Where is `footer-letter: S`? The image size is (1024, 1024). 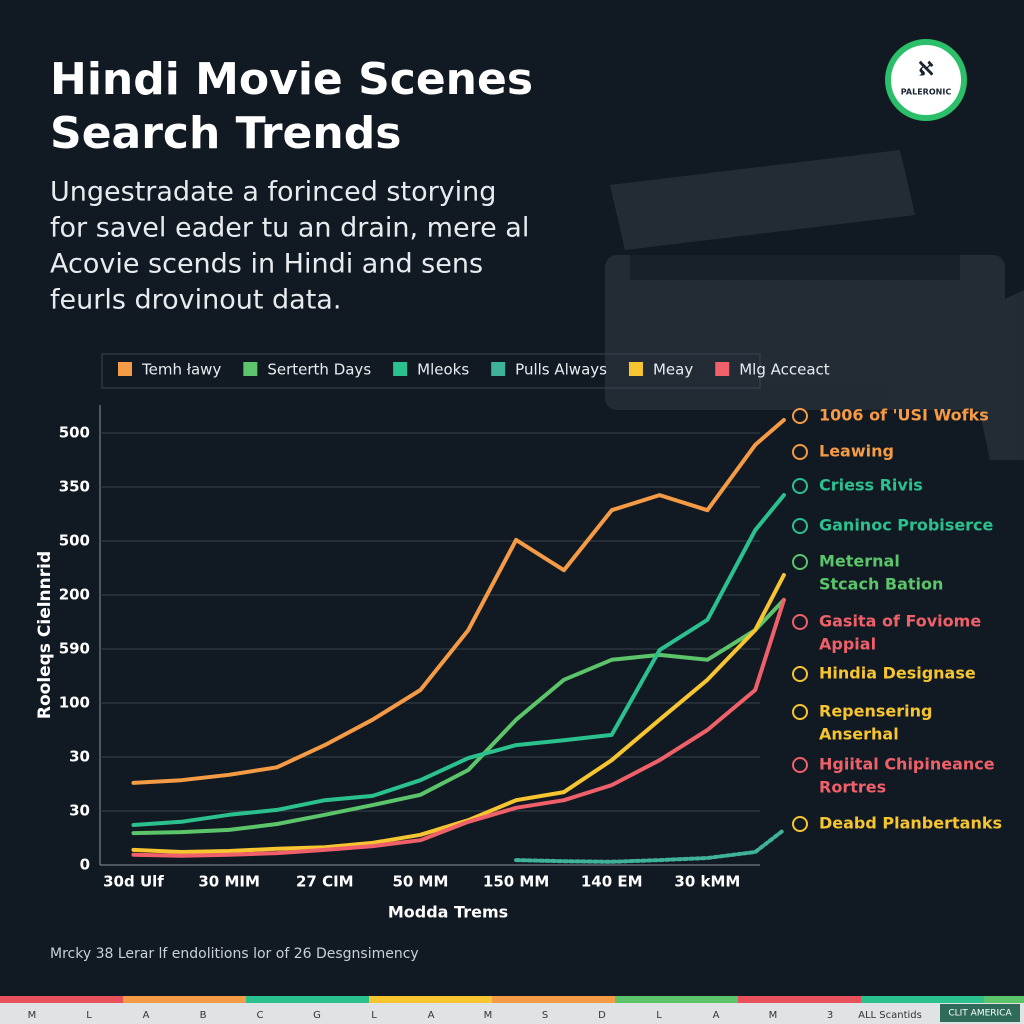
footer-letter: S is located at coordinates (545, 1015).